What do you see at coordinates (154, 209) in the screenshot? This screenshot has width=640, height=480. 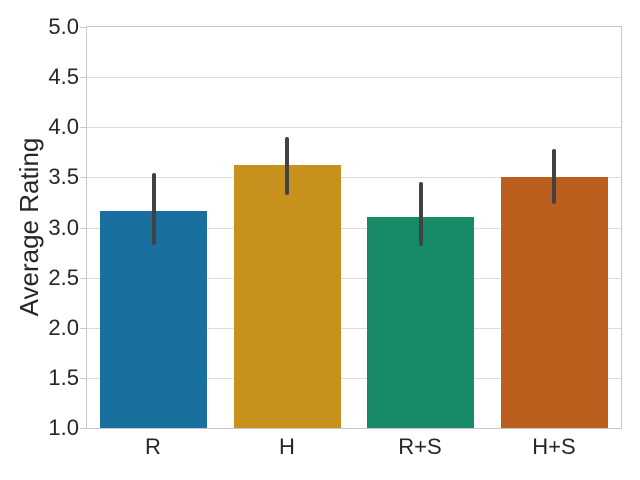 I see `error-bar-r` at bounding box center [154, 209].